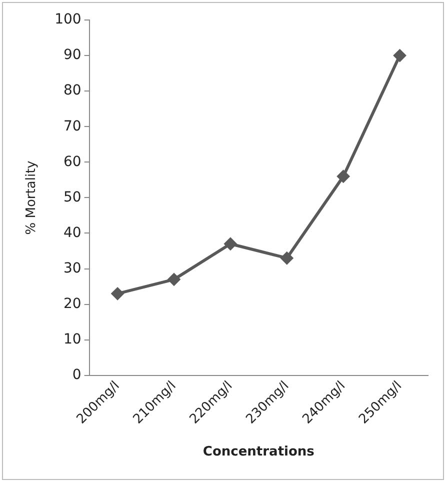 This screenshot has width=448, height=484. What do you see at coordinates (72, 55) in the screenshot?
I see `y-tick-label: 90` at bounding box center [72, 55].